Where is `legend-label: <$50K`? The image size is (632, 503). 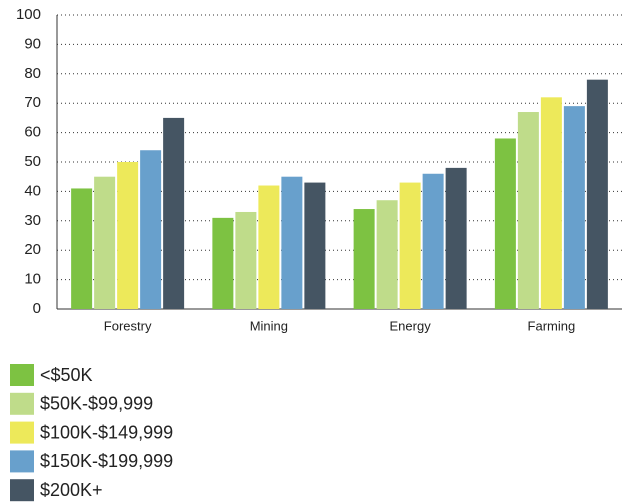
legend-label: <$50K is located at coordinates (66, 375).